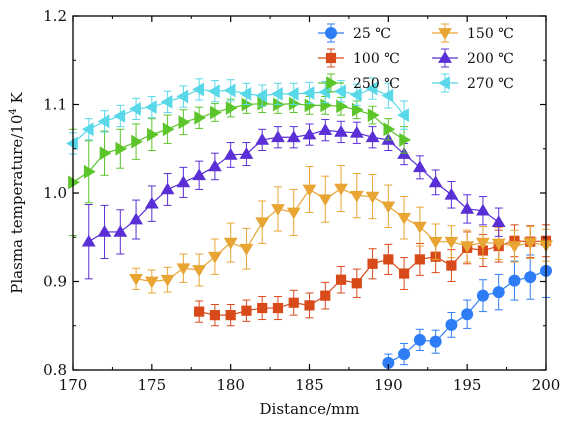  I want to click on y-tick-label: 0.9, so click(55, 282).